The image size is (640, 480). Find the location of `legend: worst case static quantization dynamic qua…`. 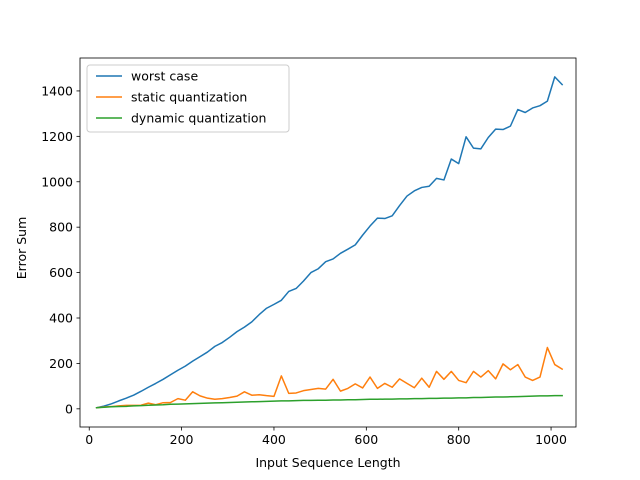

legend: worst case static quantization dynamic qua… is located at coordinates (188, 98).